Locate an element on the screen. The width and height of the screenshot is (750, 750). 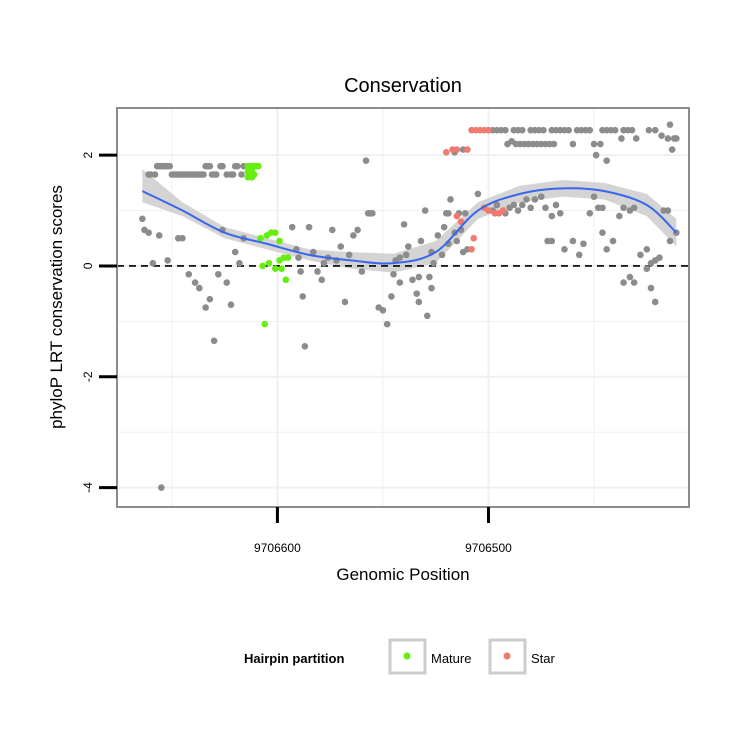
legend-title: Hairpin partition is located at coordinates (294, 658).